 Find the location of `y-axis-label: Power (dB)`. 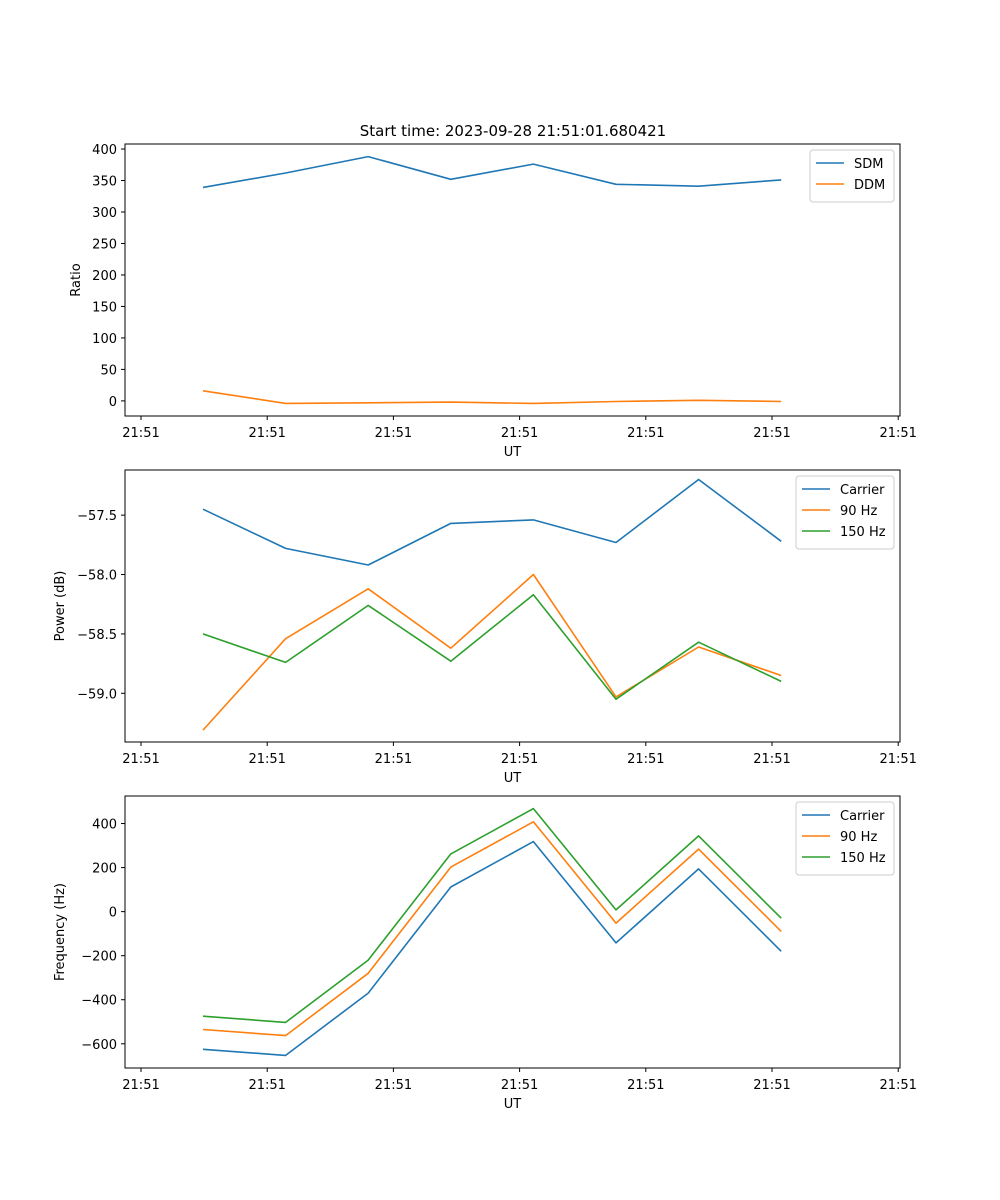

y-axis-label: Power (dB) is located at coordinates (60, 606).